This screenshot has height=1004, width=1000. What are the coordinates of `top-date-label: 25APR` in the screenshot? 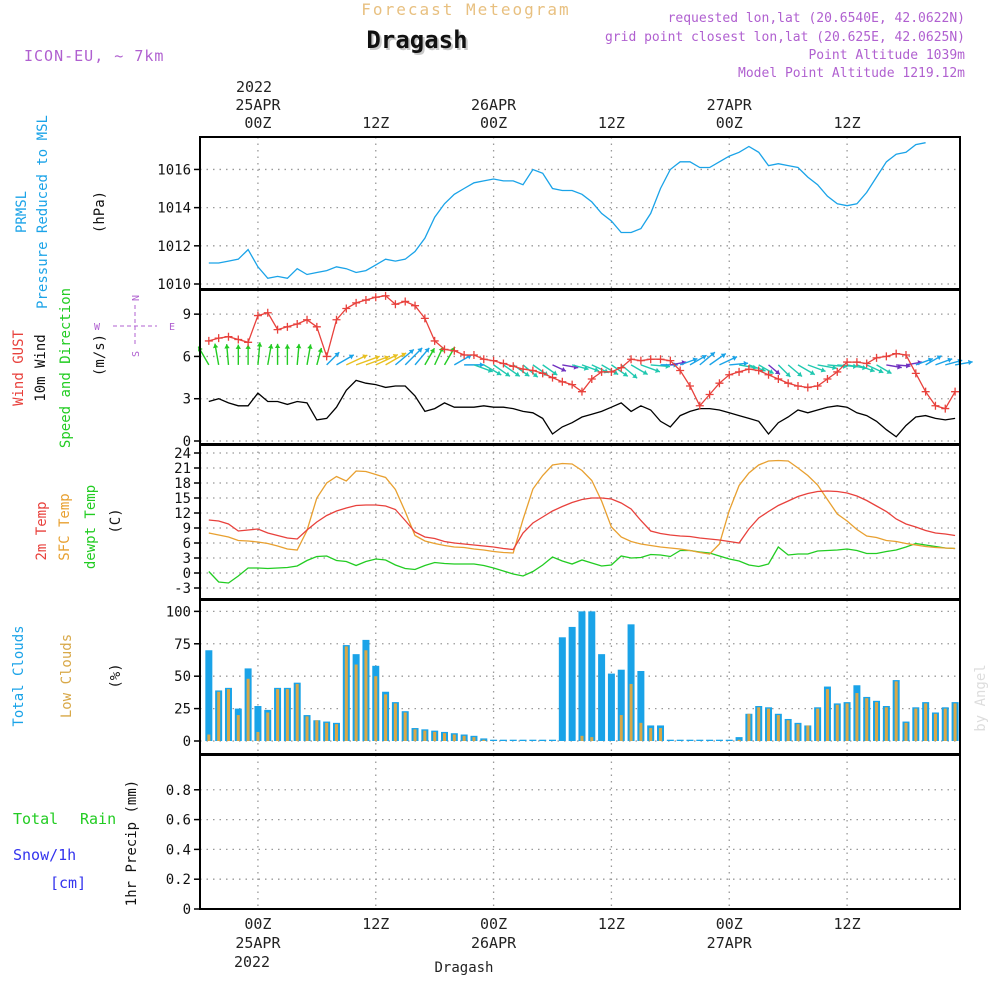 It's located at (258, 105).